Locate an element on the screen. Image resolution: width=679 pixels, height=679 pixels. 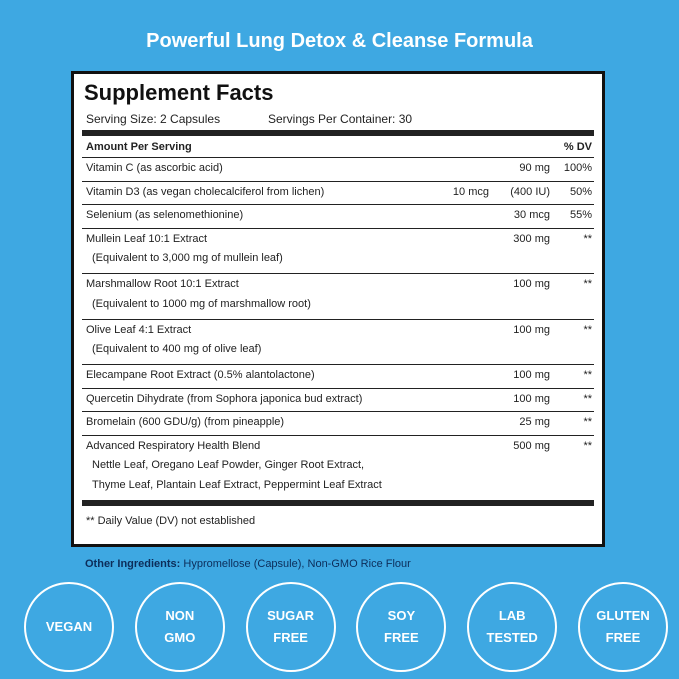
dv: 55% is located at coordinates (580, 215).